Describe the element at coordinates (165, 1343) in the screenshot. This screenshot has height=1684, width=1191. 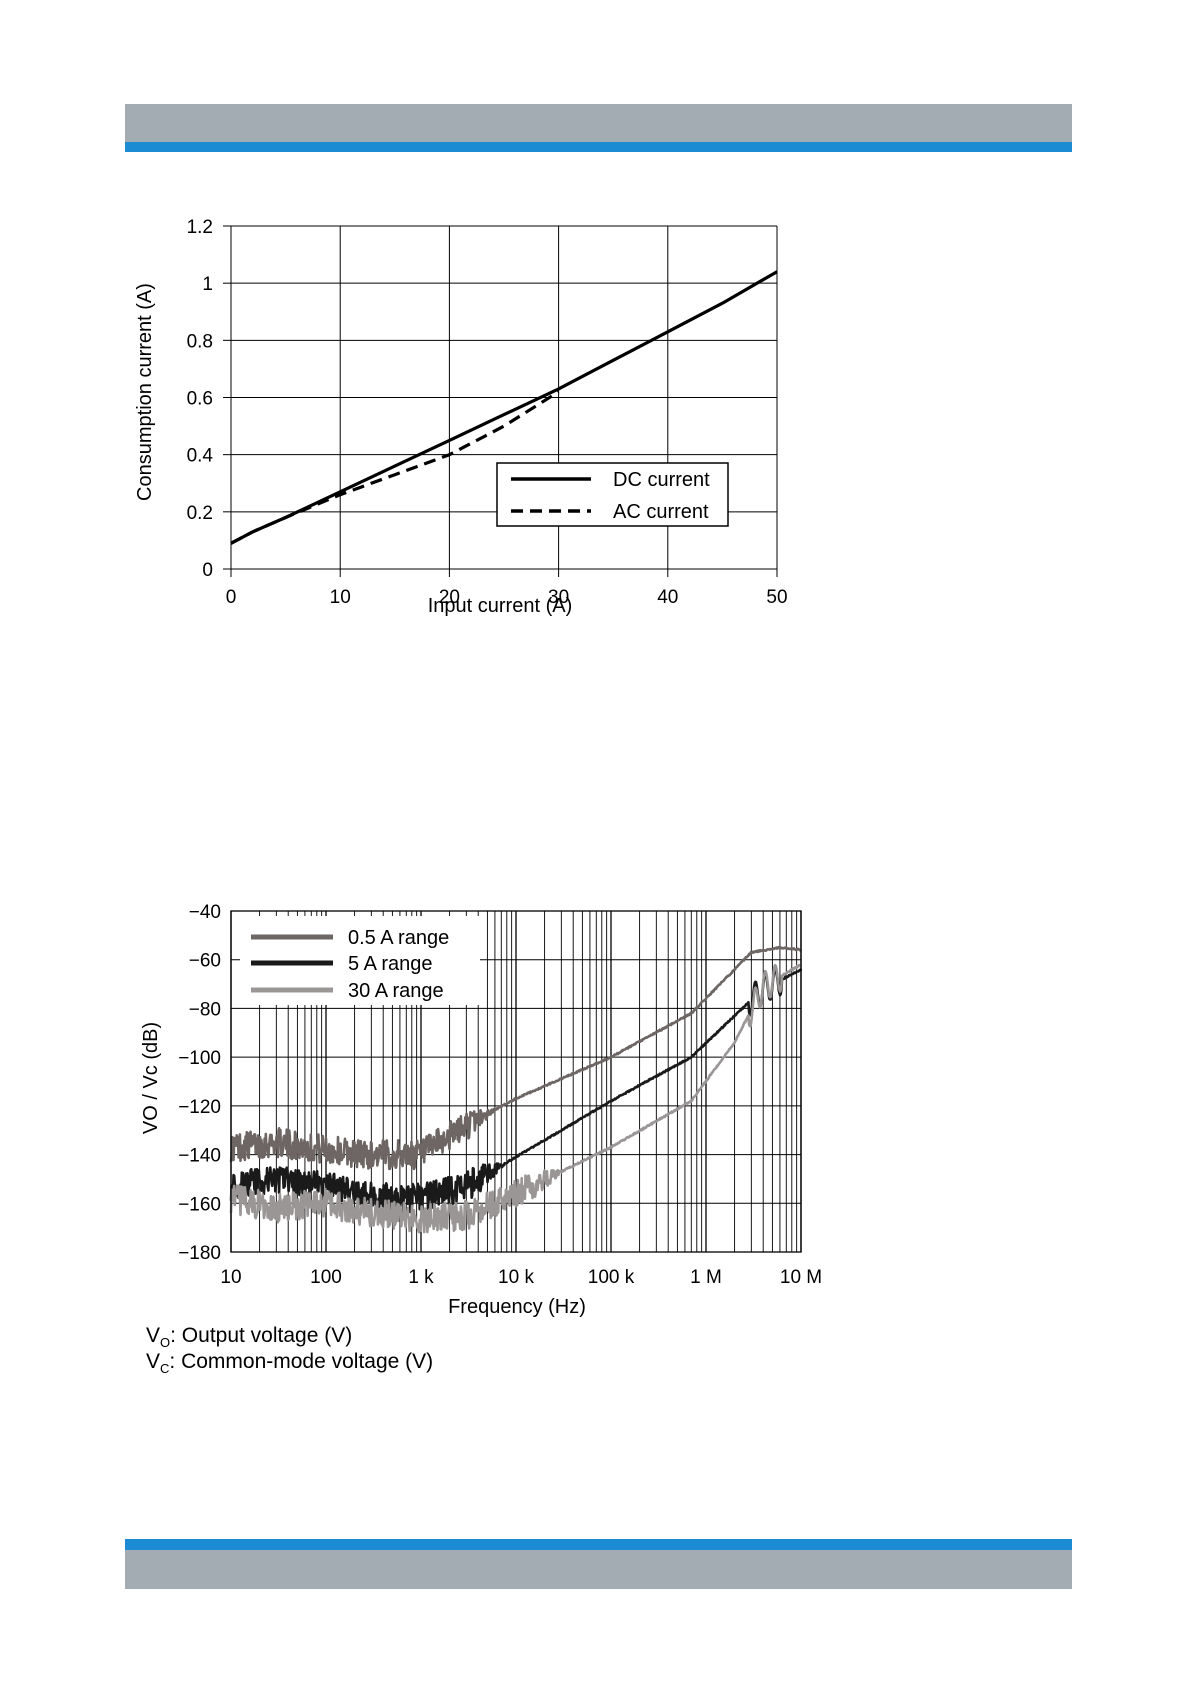
I see `note-vo-subscript: O` at that location.